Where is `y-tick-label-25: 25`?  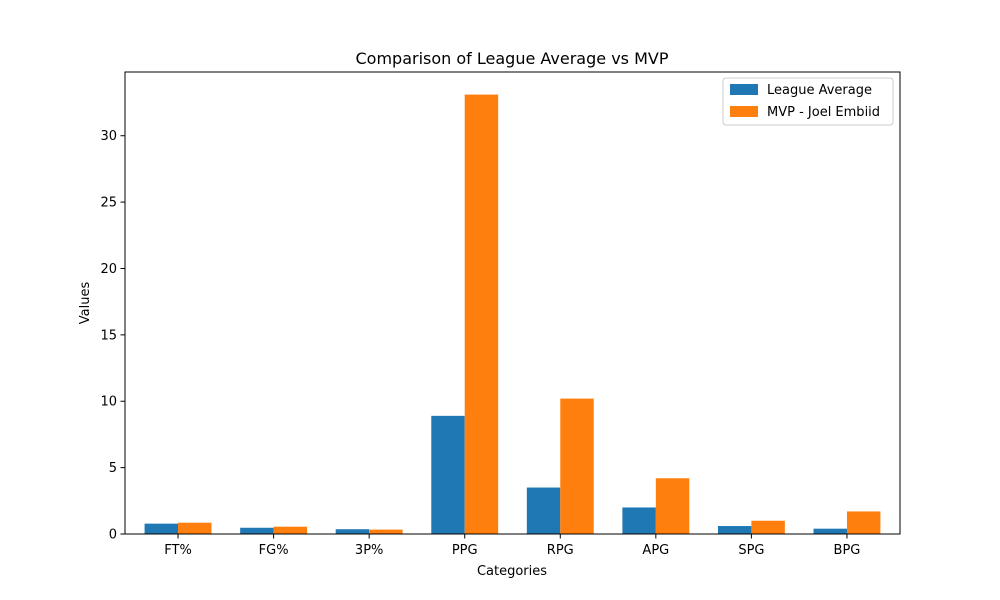 y-tick-label-25: 25 is located at coordinates (108, 203).